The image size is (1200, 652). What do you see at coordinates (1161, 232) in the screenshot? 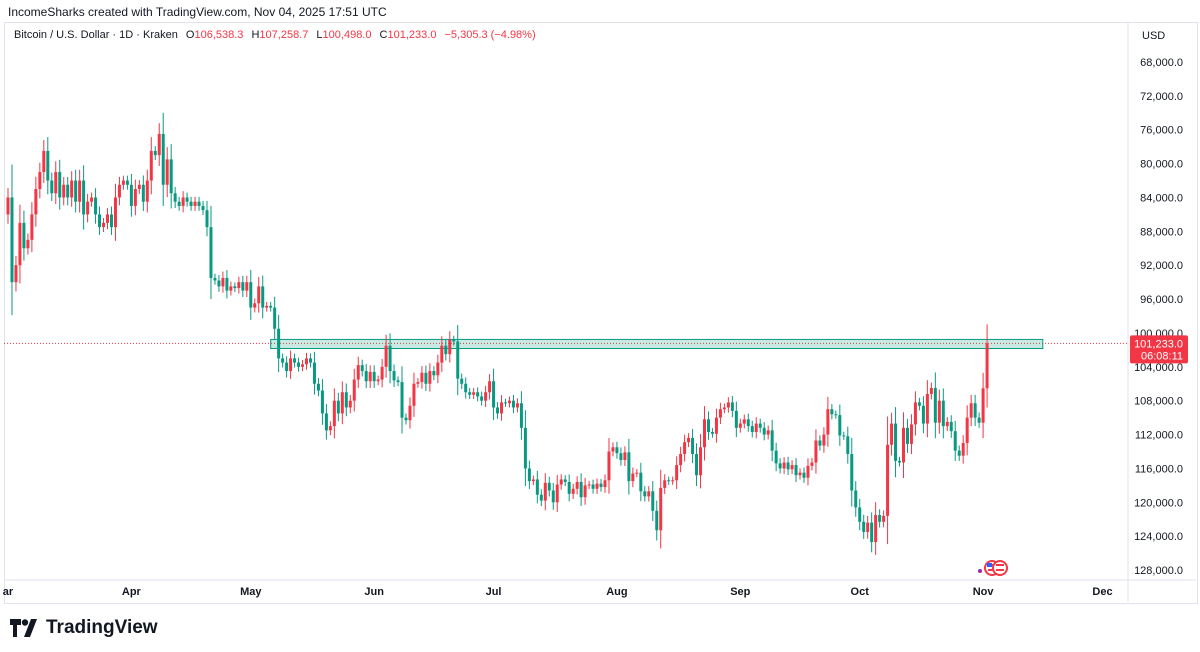
I see `price-tick-label: 88,000.0` at bounding box center [1161, 232].